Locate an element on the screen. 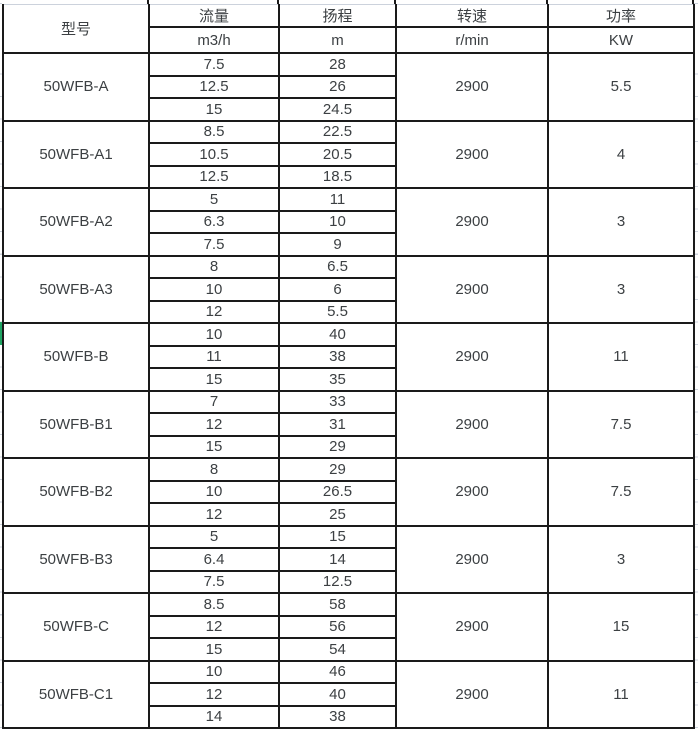  head-value-cell: 5.5 is located at coordinates (337, 311).